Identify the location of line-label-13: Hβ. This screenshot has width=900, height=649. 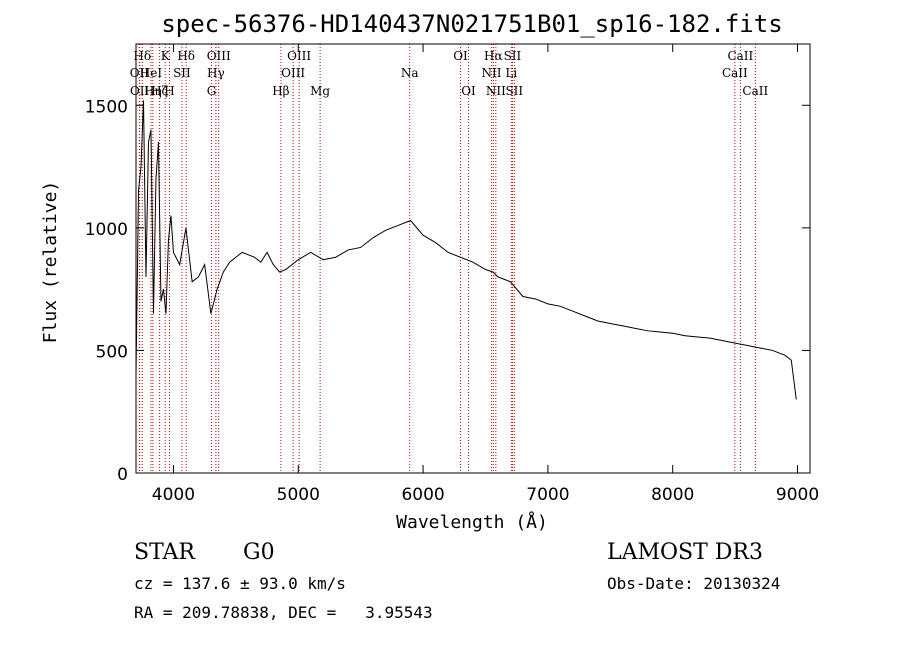
(280, 91).